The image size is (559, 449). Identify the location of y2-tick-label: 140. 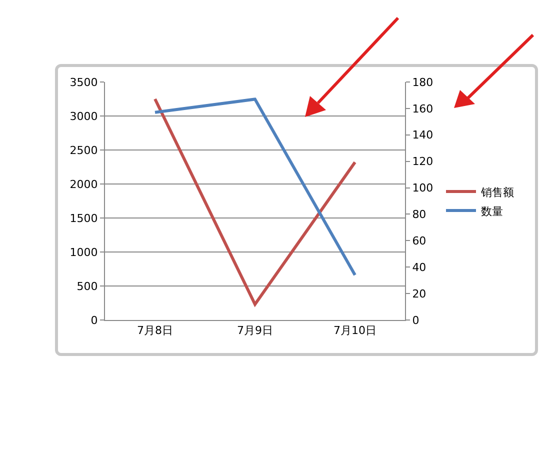
(423, 135).